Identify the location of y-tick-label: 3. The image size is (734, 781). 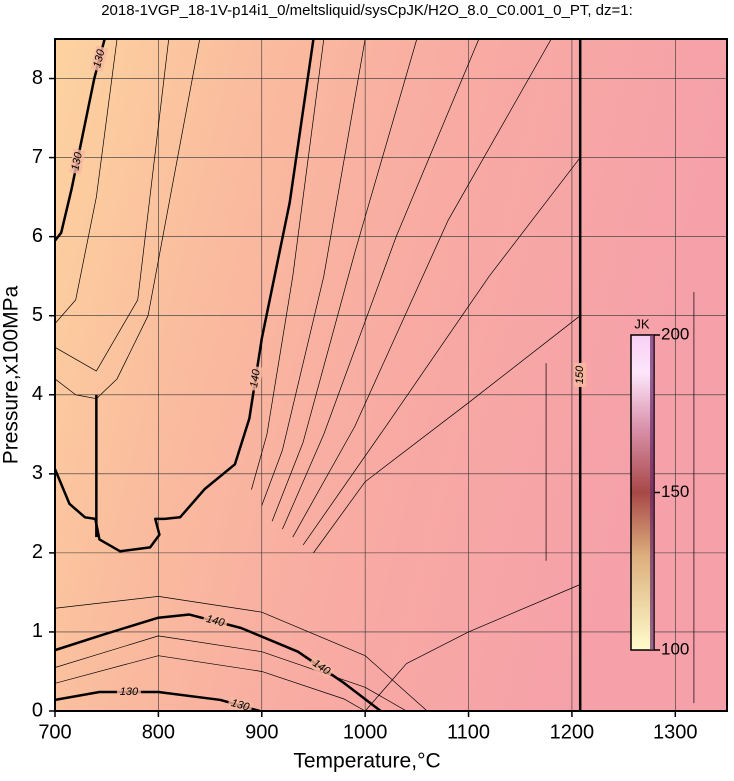
(37, 473).